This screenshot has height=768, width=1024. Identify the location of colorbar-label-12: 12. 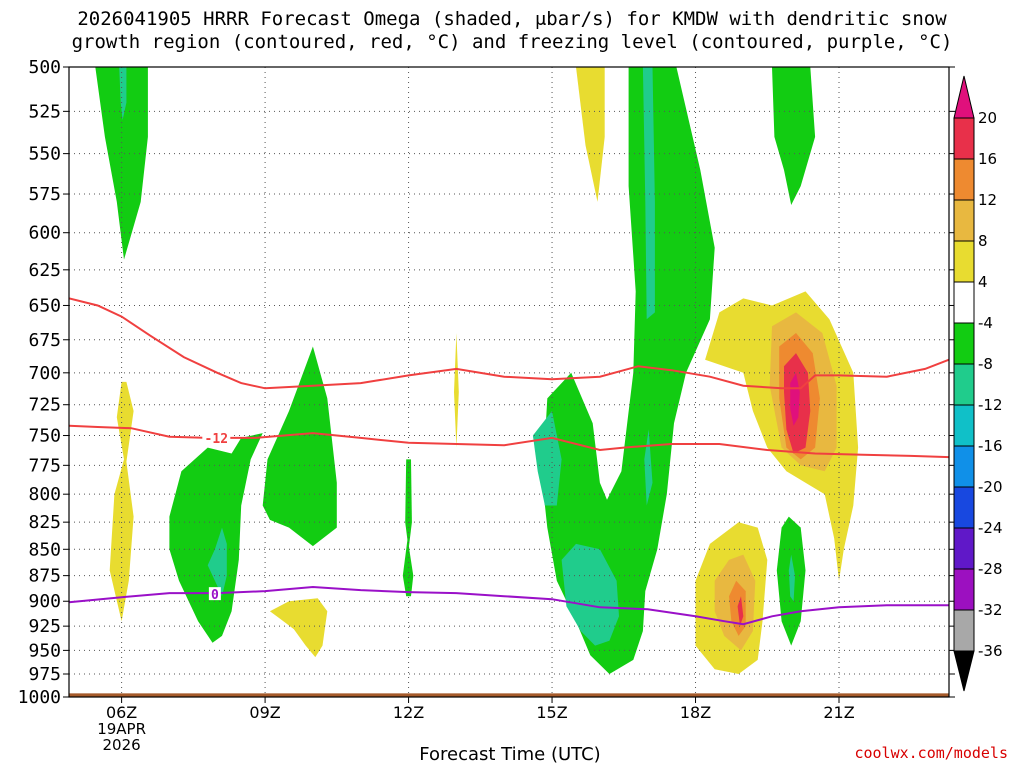
(987, 200).